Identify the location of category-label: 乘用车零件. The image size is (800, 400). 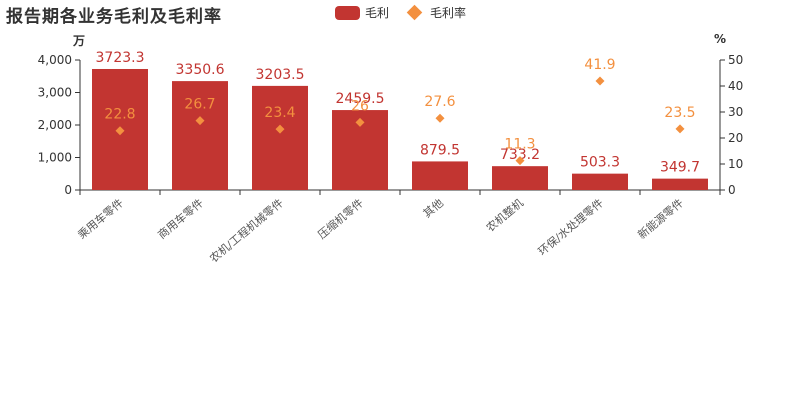
(100, 219).